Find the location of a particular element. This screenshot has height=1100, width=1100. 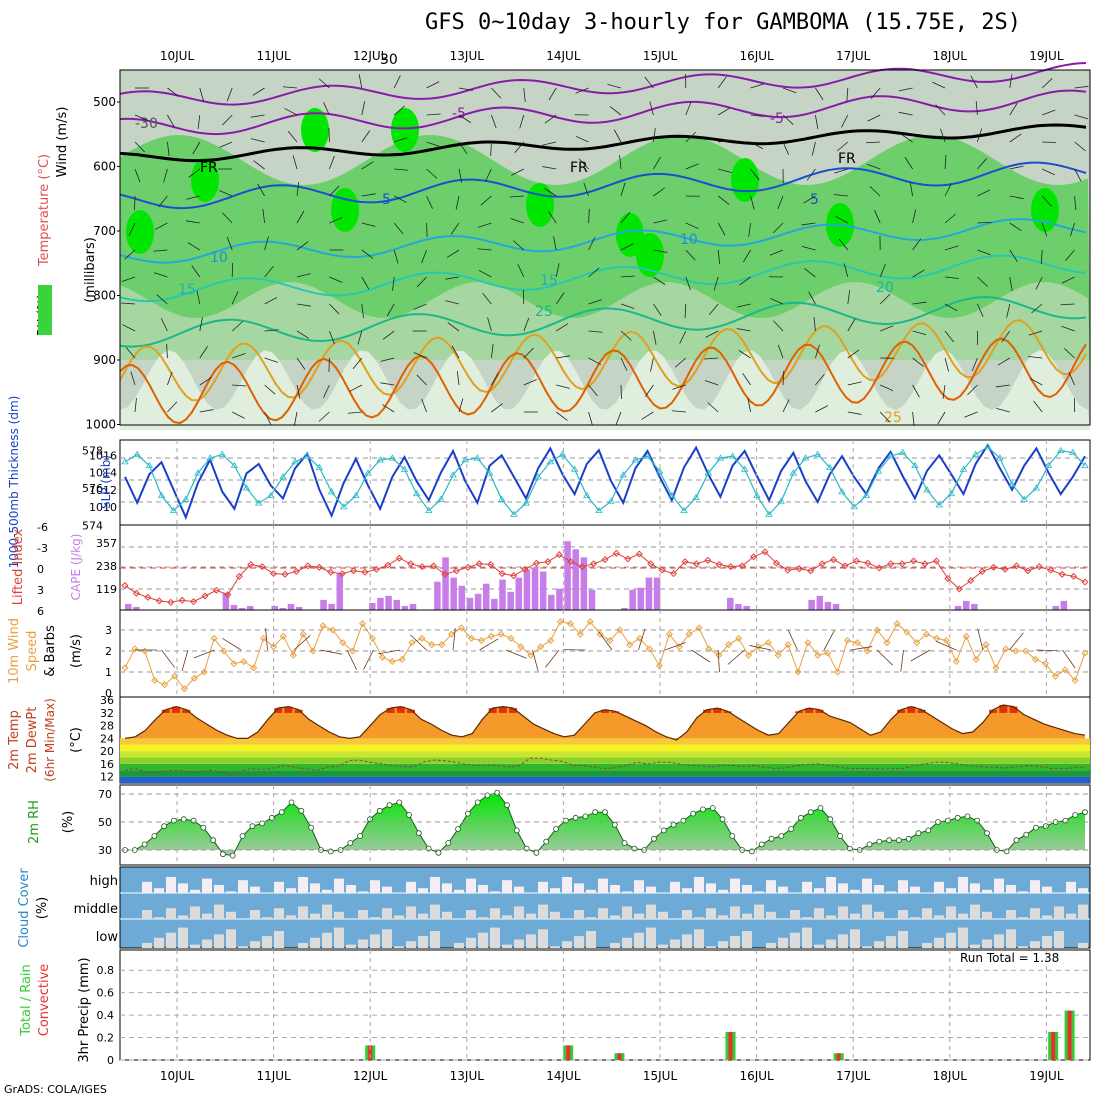

date-label-top: 17JUL is located at coordinates (853, 56).